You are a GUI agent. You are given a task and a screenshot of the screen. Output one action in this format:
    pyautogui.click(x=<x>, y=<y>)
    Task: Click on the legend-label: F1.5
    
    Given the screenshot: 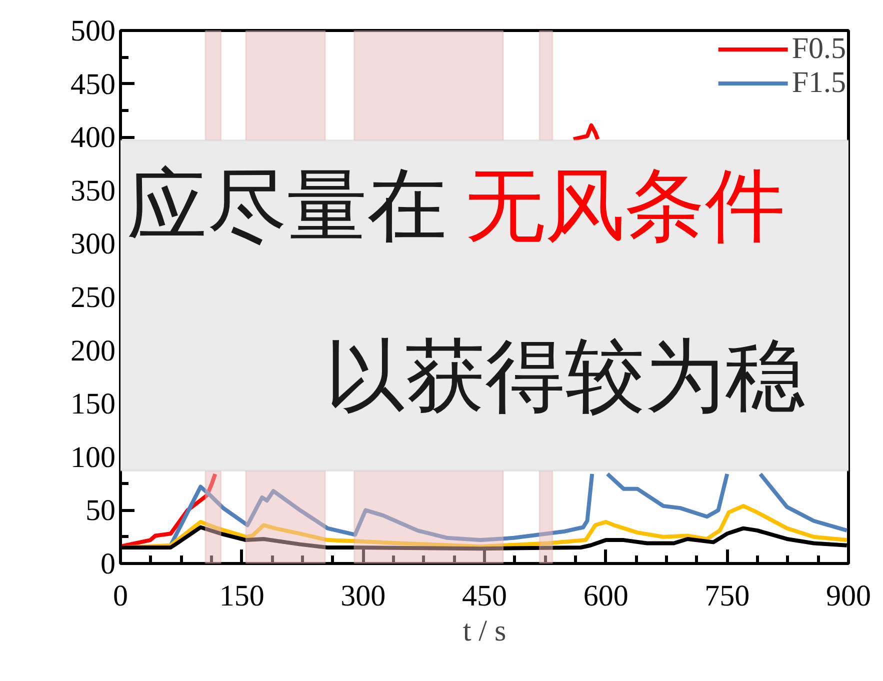 What is the action you would take?
    pyautogui.click(x=819, y=83)
    